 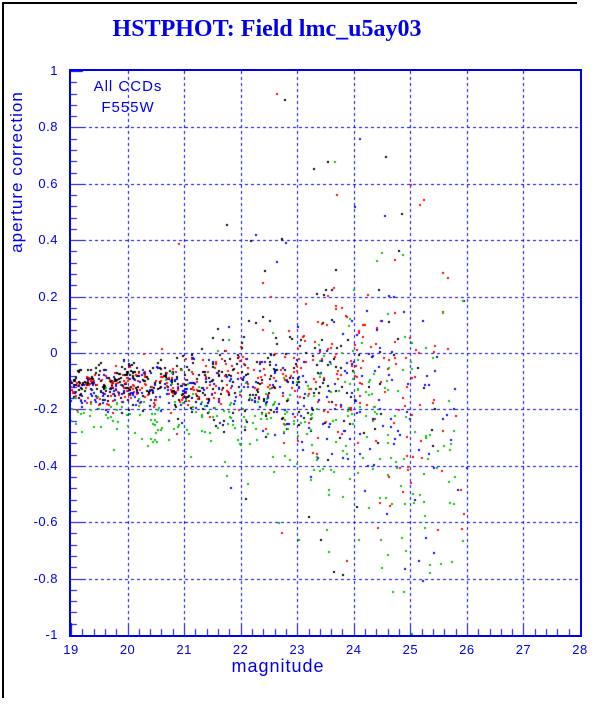 I want to click on y-tick-label: 0.4, so click(x=48, y=240).